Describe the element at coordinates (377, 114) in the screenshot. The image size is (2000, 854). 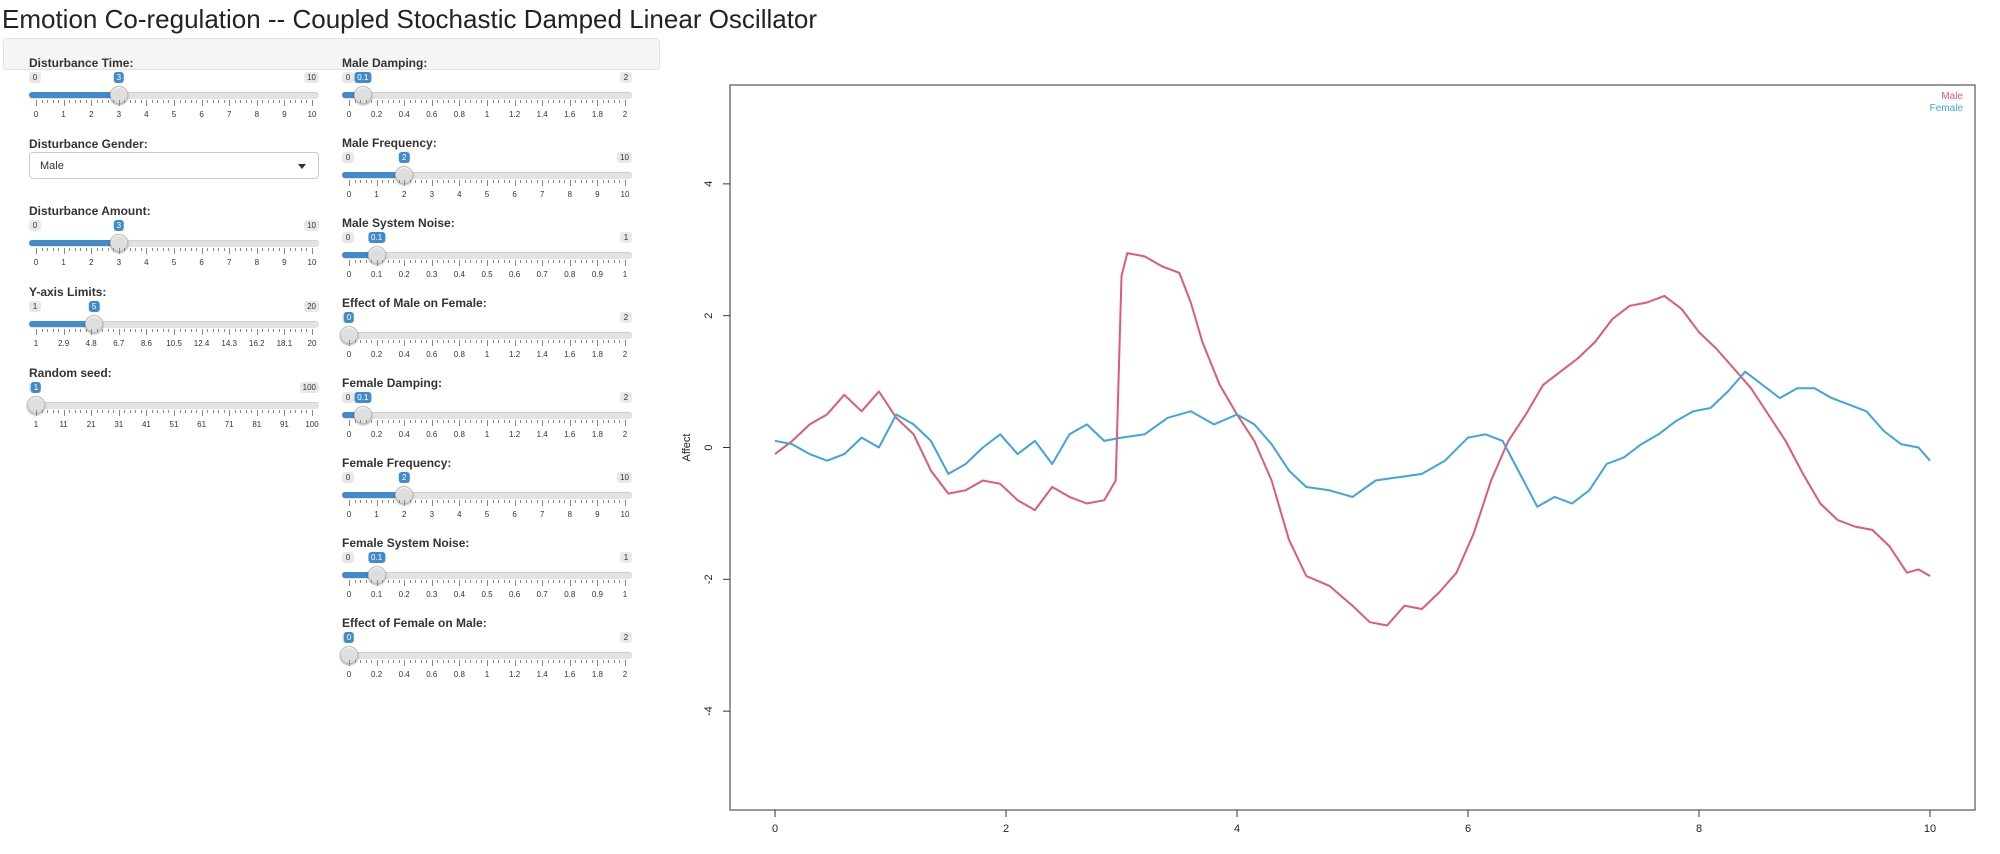
I see `tick-label: 0.2` at that location.